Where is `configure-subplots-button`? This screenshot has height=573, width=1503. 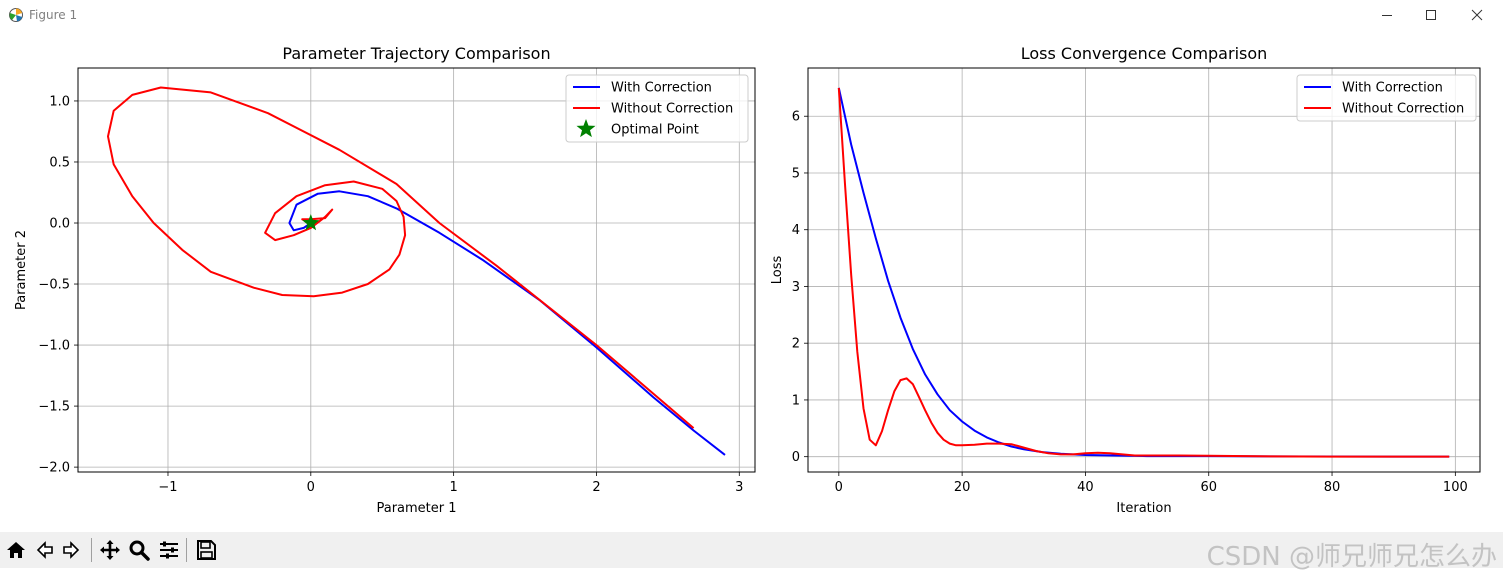
configure-subplots-button is located at coordinates (169, 550).